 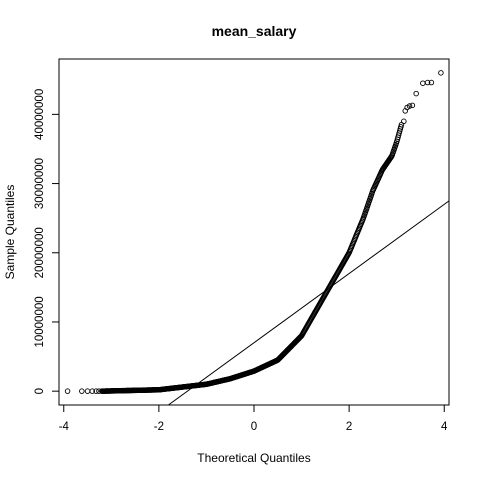 I want to click on y-tick-label: 40000000, so click(x=40, y=114).